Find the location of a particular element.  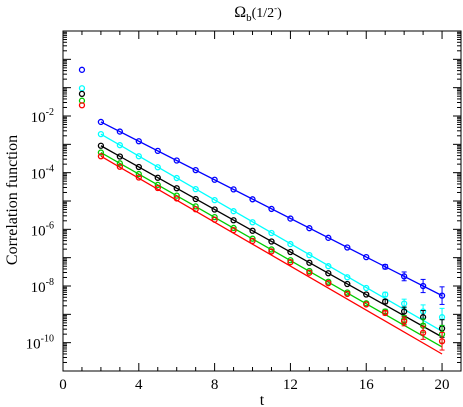

x-tick-label: 20 is located at coordinates (442, 385).